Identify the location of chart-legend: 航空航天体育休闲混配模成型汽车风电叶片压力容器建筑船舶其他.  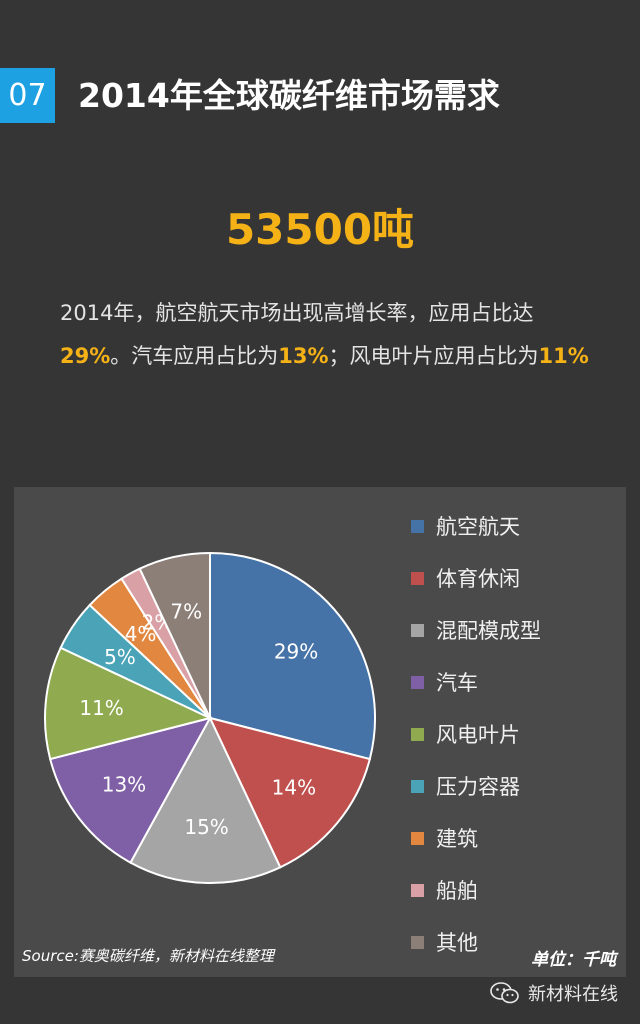
(516, 734).